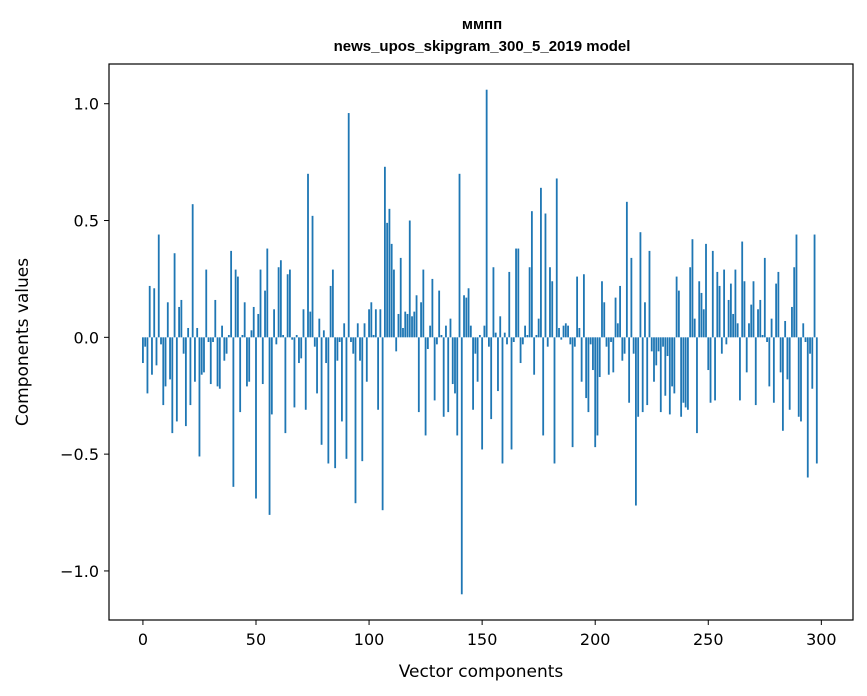  I want to click on chart-title: мм­пп, so click(482, 24).